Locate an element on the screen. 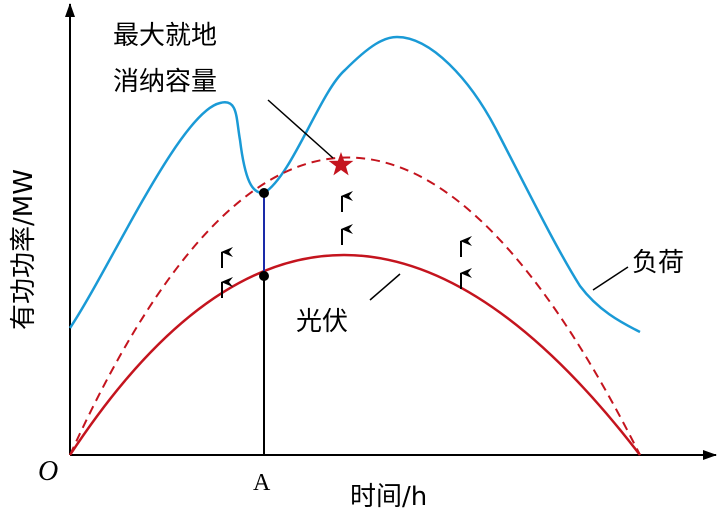 The height and width of the screenshot is (513, 720). pv-point-a is located at coordinates (264, 276).